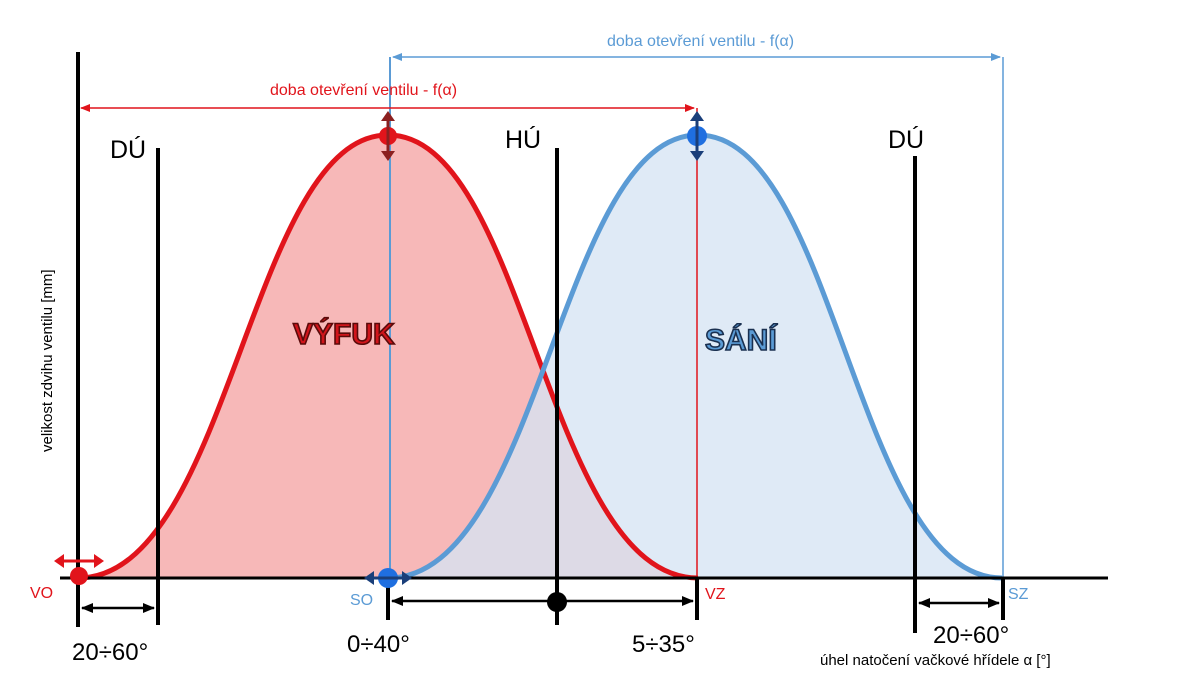 The width and height of the screenshot is (1187, 679). I want to click on angle-vz-label: 5÷35°, so click(663, 644).